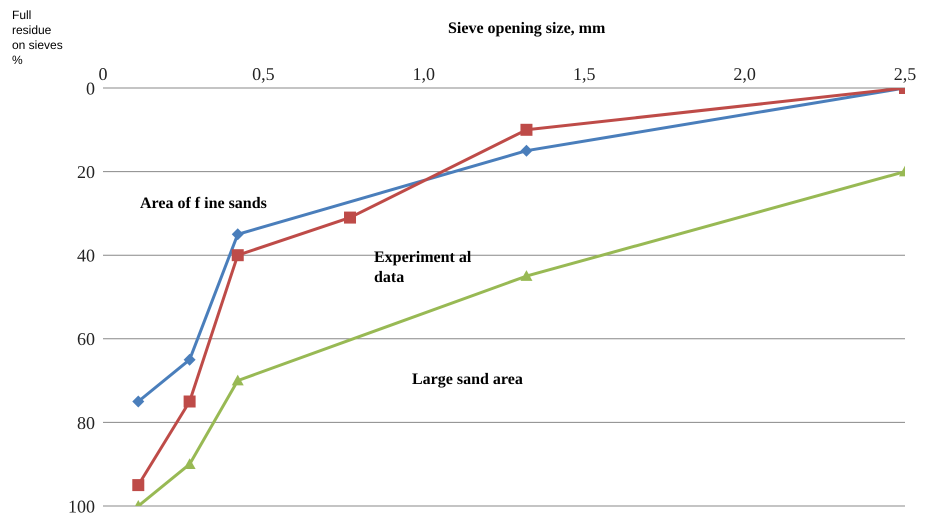 This screenshot has height=522, width=941. Describe the element at coordinates (423, 268) in the screenshot. I see `annotation: Experiment al data` at that location.